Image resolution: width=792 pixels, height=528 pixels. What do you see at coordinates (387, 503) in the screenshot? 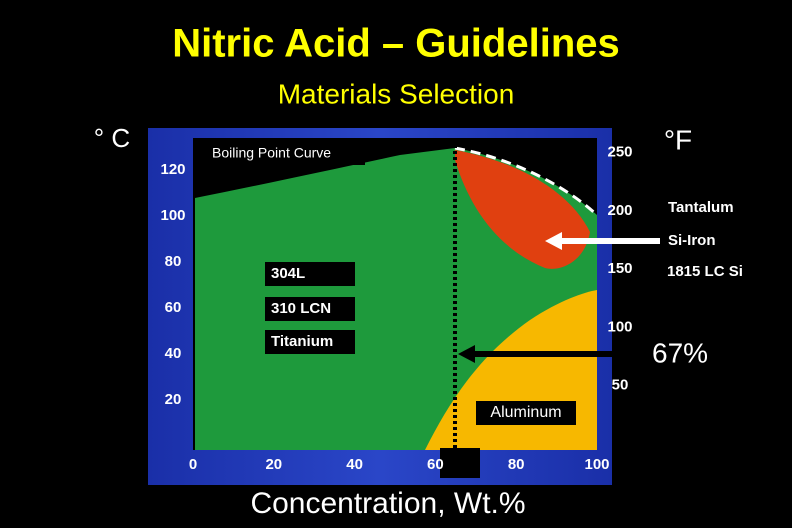
I see `x-label: Concentration, Wt.%` at bounding box center [387, 503].